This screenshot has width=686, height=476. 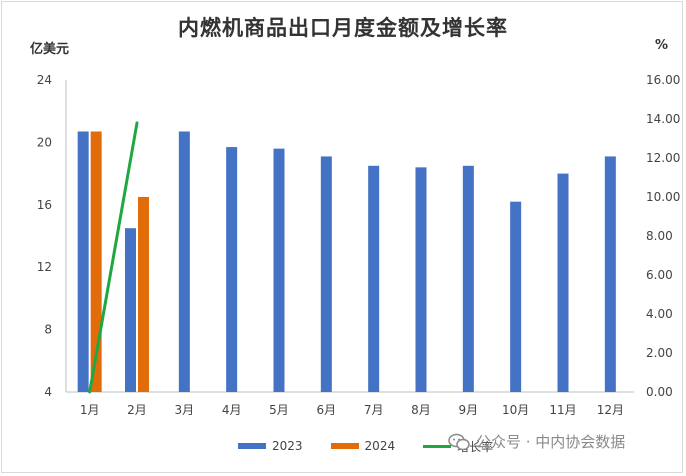 What do you see at coordinates (343, 28) in the screenshot?
I see `chart-title: 内燃机商品出口月度金额及增长率` at bounding box center [343, 28].